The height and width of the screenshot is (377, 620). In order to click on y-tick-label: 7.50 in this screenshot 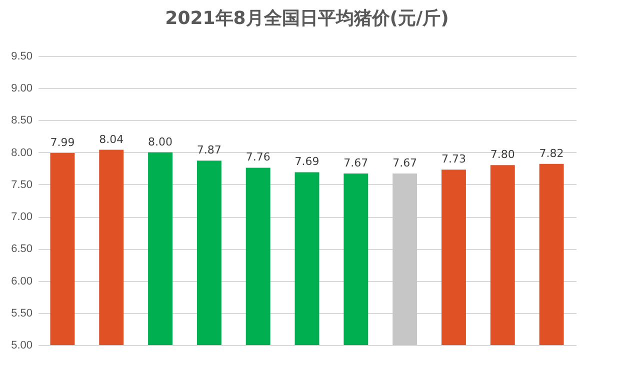, I will do `click(21, 184)`.